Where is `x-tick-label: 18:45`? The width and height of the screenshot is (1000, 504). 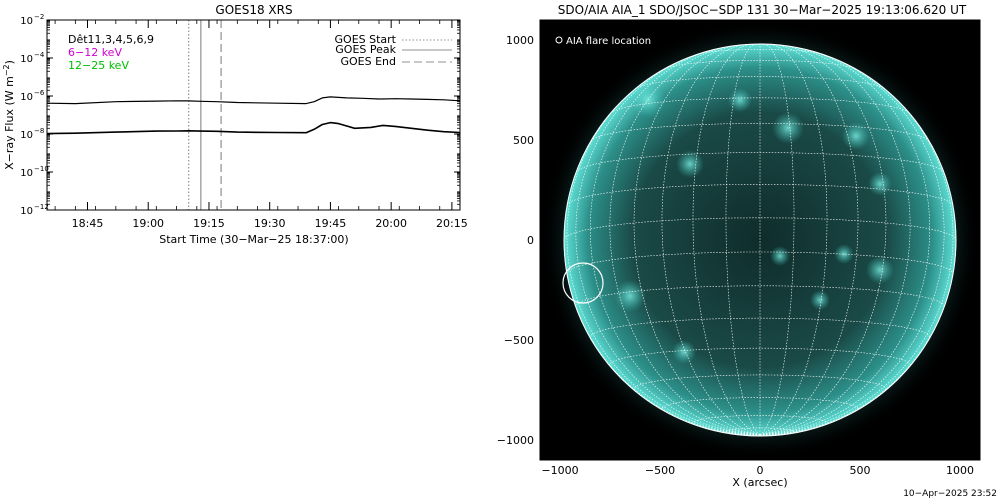
x-tick-label: 18:45 is located at coordinates (88, 223).